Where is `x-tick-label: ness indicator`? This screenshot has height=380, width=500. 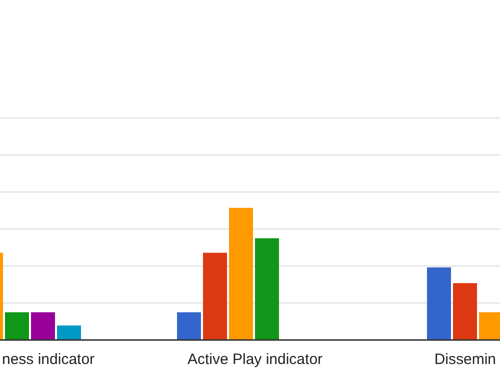
x-tick-label: ness indicator is located at coordinates (48, 359).